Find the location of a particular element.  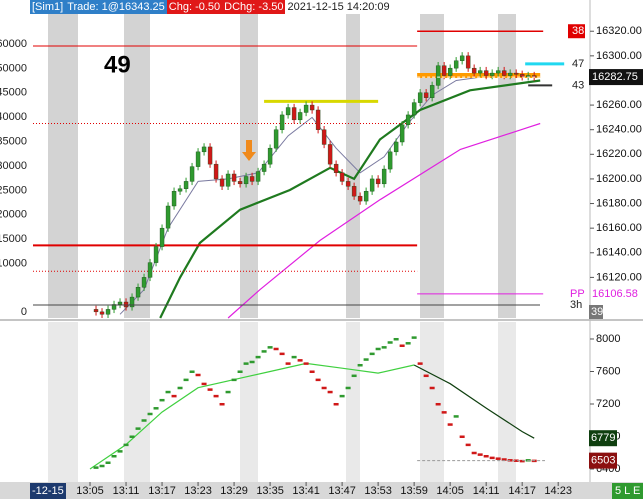

timestamp: 2021-12-15 14:20:09 is located at coordinates (338, 7).